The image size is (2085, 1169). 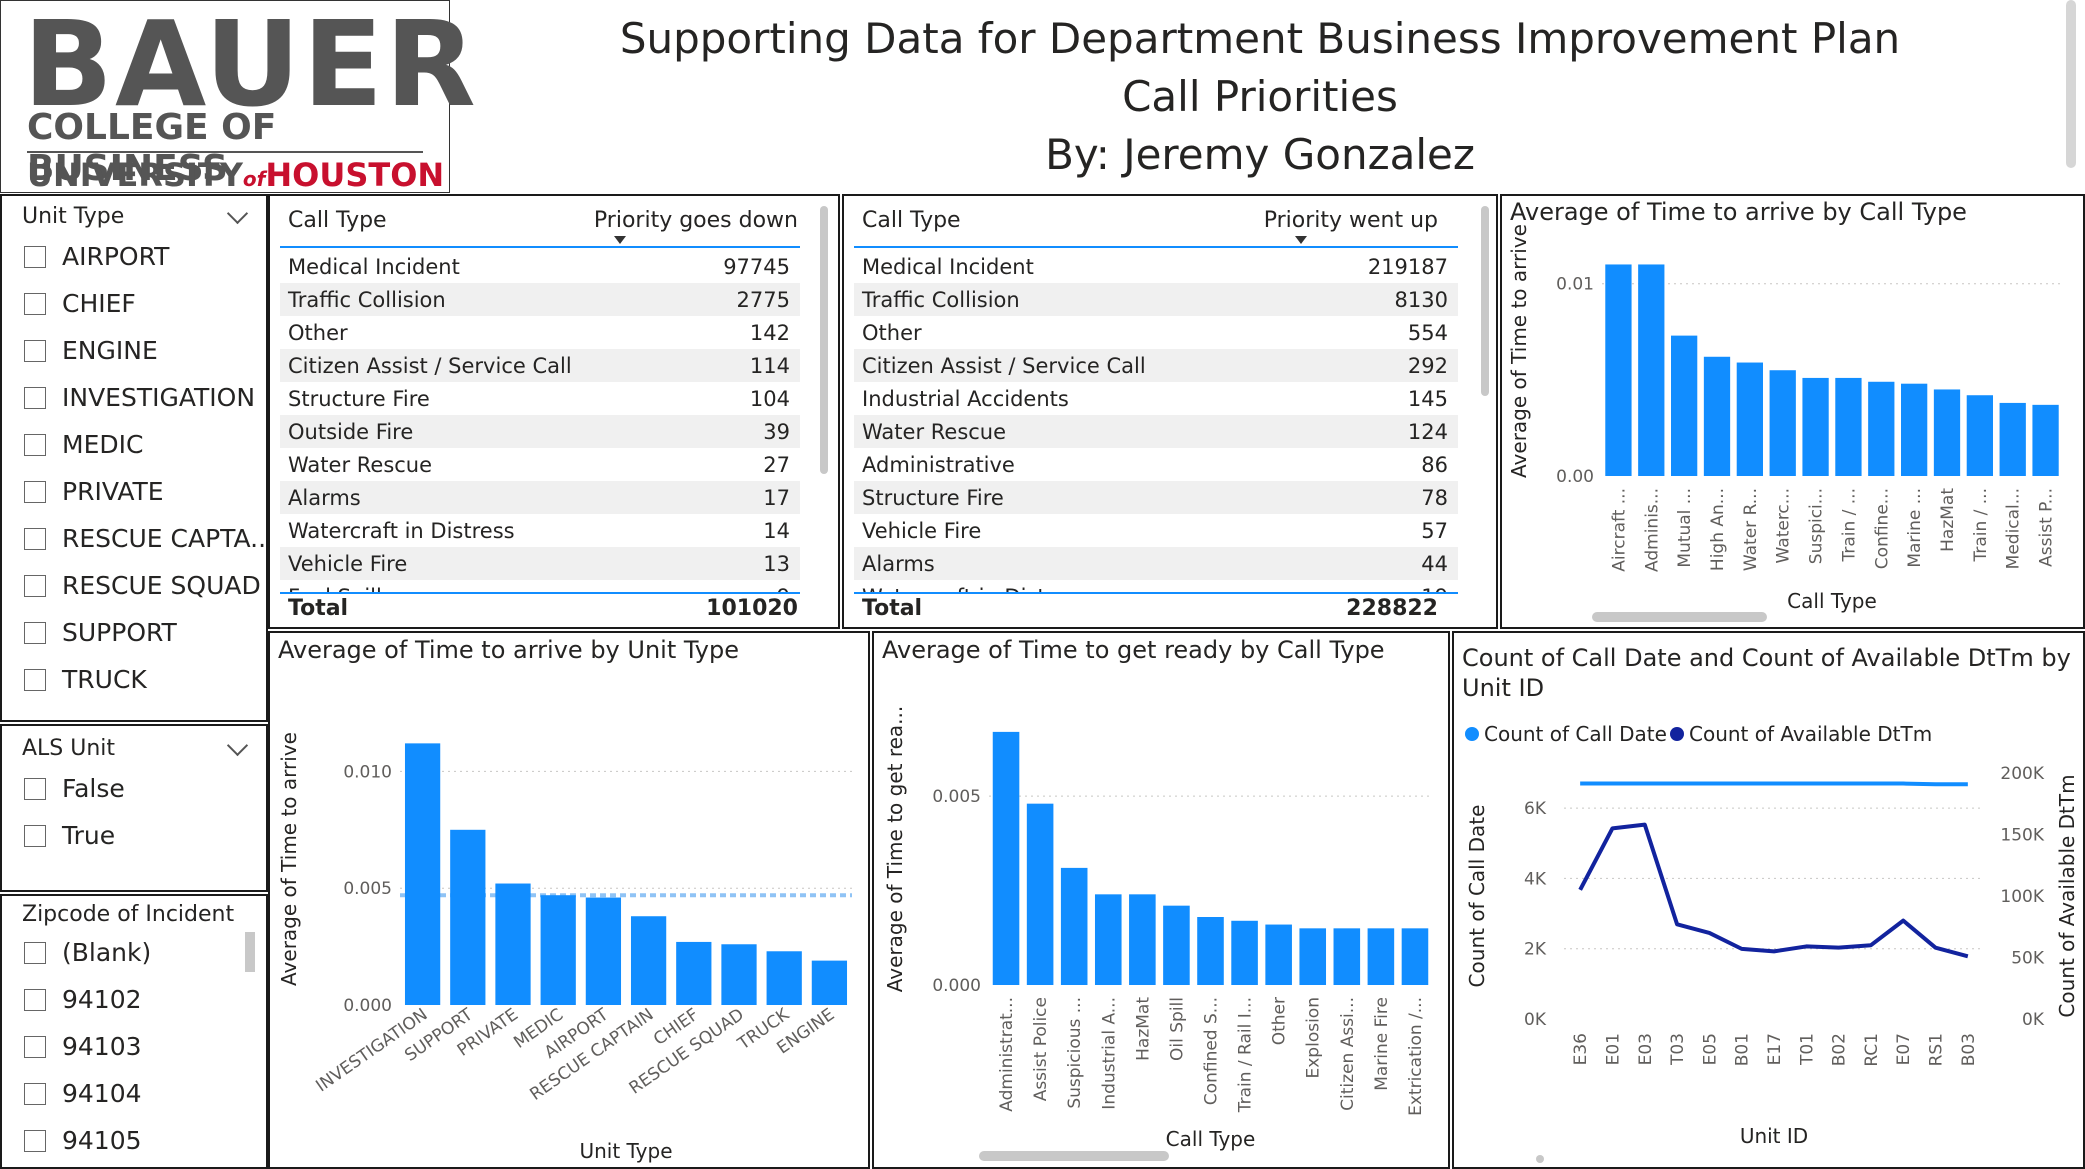 What do you see at coordinates (225, 152) in the screenshot?
I see `logo-rule` at bounding box center [225, 152].